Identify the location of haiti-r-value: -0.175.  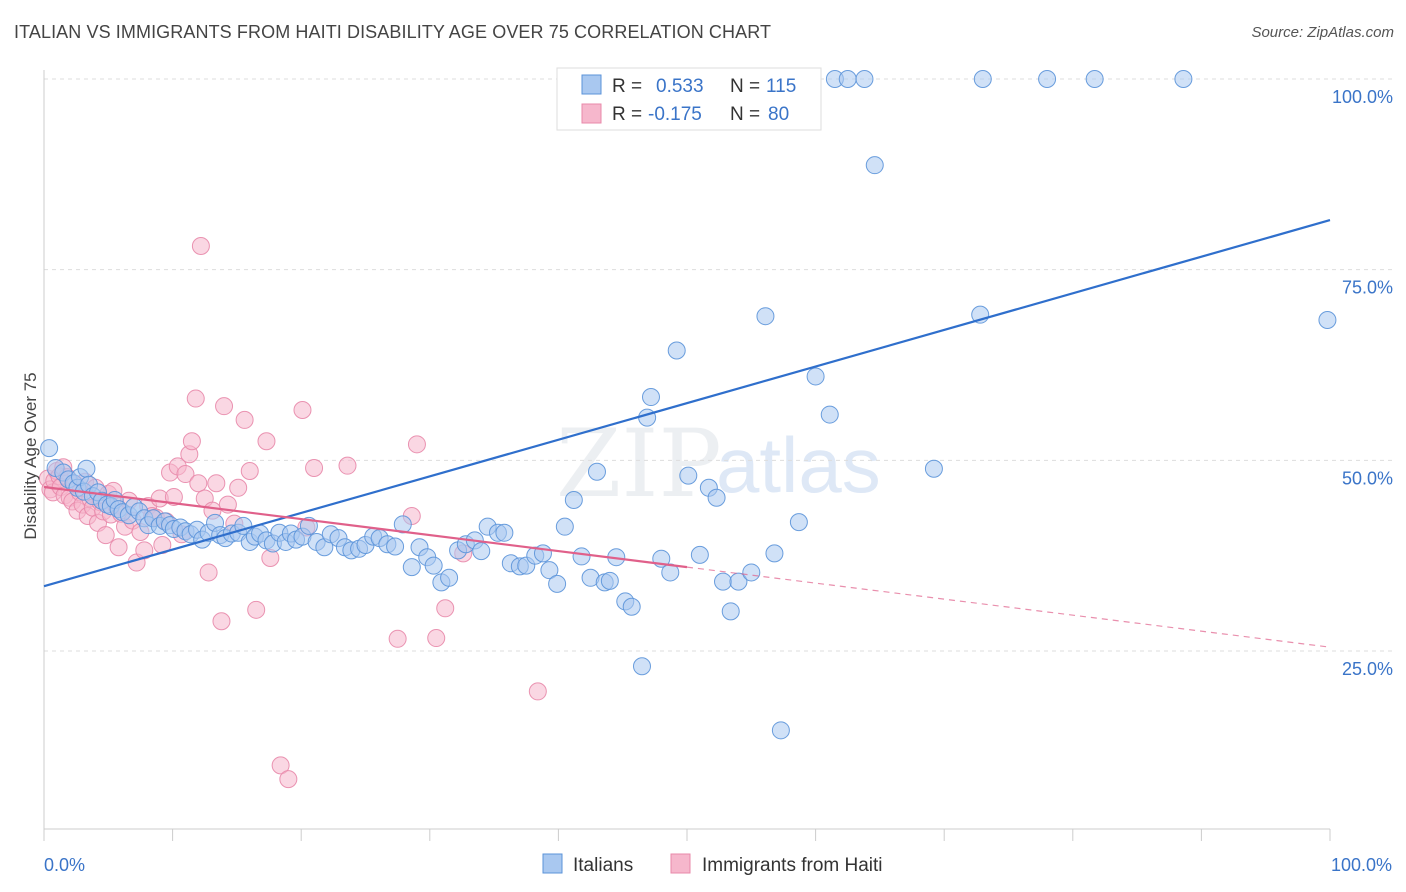
(675, 114).